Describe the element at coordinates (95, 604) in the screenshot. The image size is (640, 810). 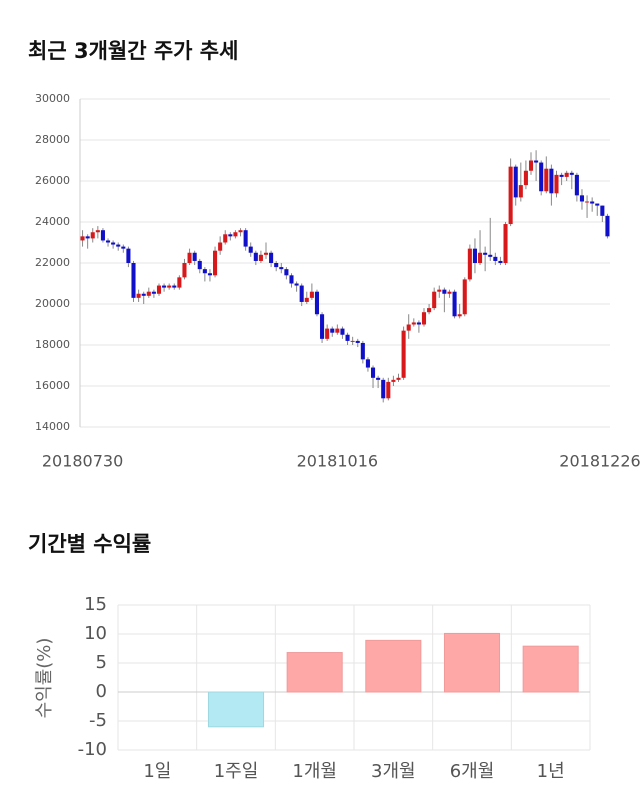
I see `y-tick-label: 15` at that location.